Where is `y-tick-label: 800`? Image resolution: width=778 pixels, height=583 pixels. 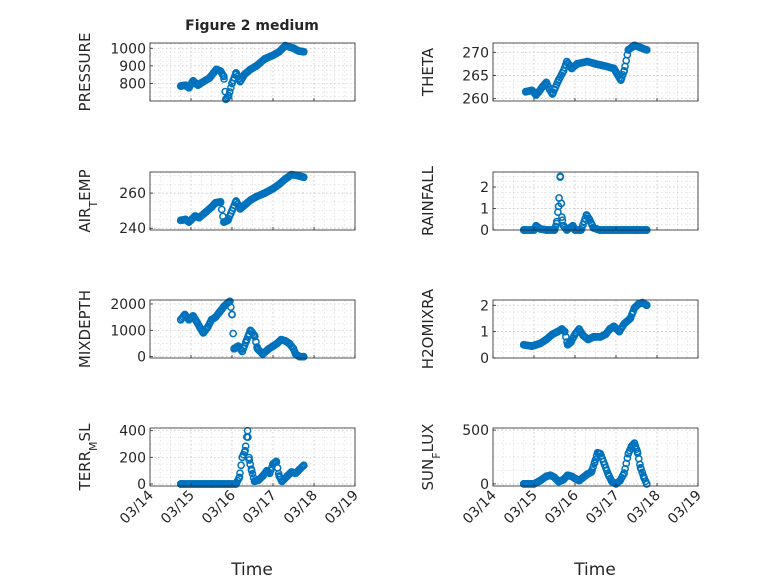 y-tick-label: 800 is located at coordinates (132, 84).